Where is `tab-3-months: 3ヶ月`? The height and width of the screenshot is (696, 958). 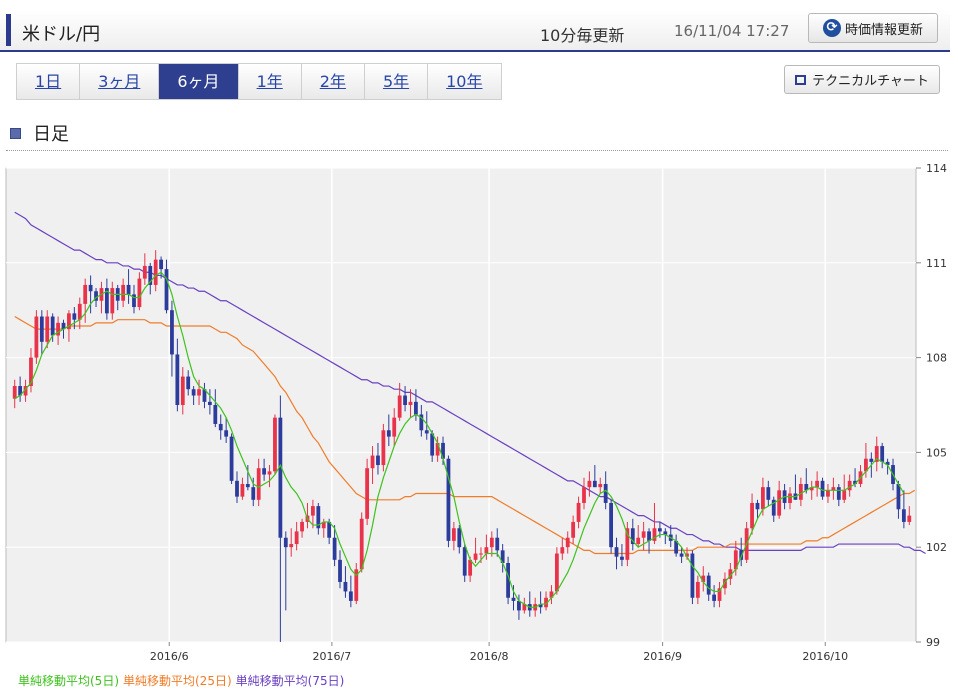
tab-3-months: 3ヶ月 is located at coordinates (120, 81).